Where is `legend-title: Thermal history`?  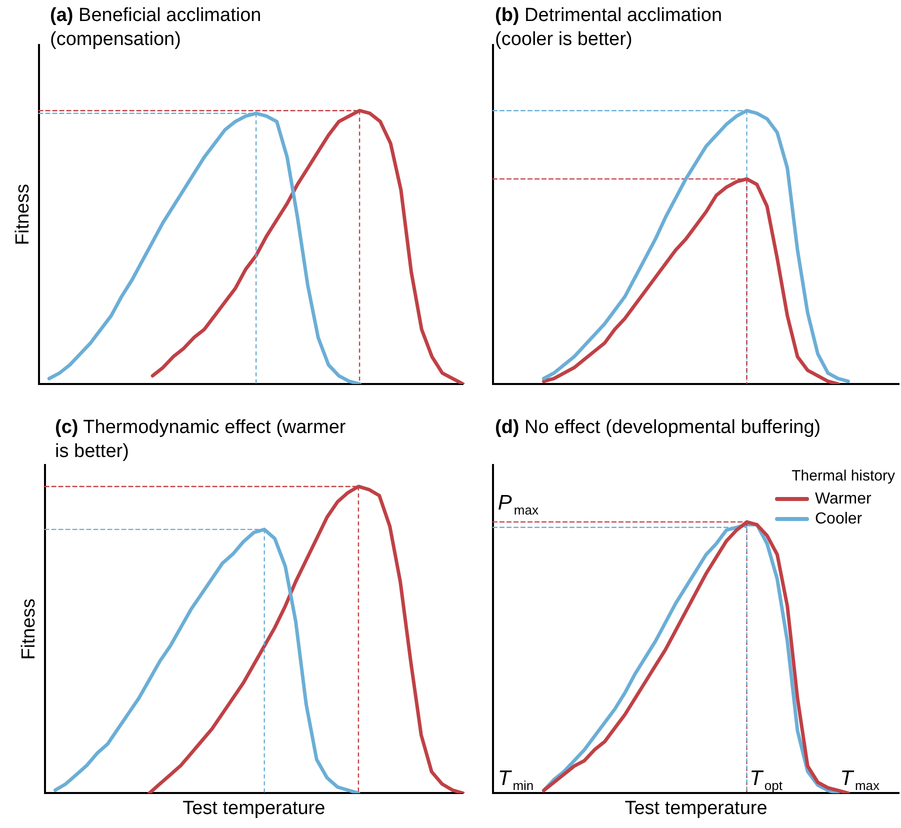 legend-title: Thermal history is located at coordinates (844, 476).